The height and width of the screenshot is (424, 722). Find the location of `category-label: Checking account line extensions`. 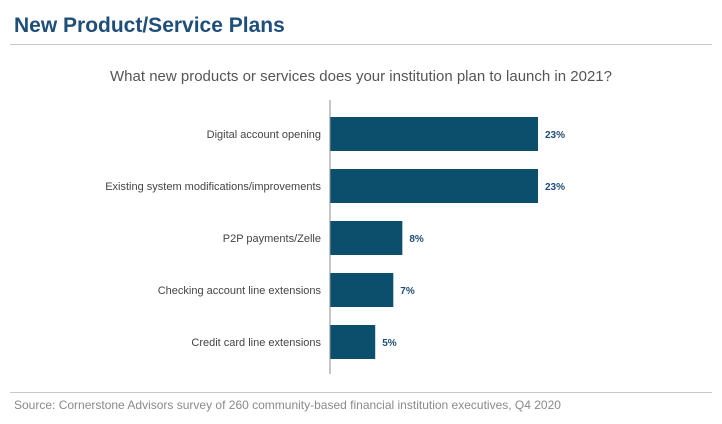

category-label: Checking account line extensions is located at coordinates (240, 291).